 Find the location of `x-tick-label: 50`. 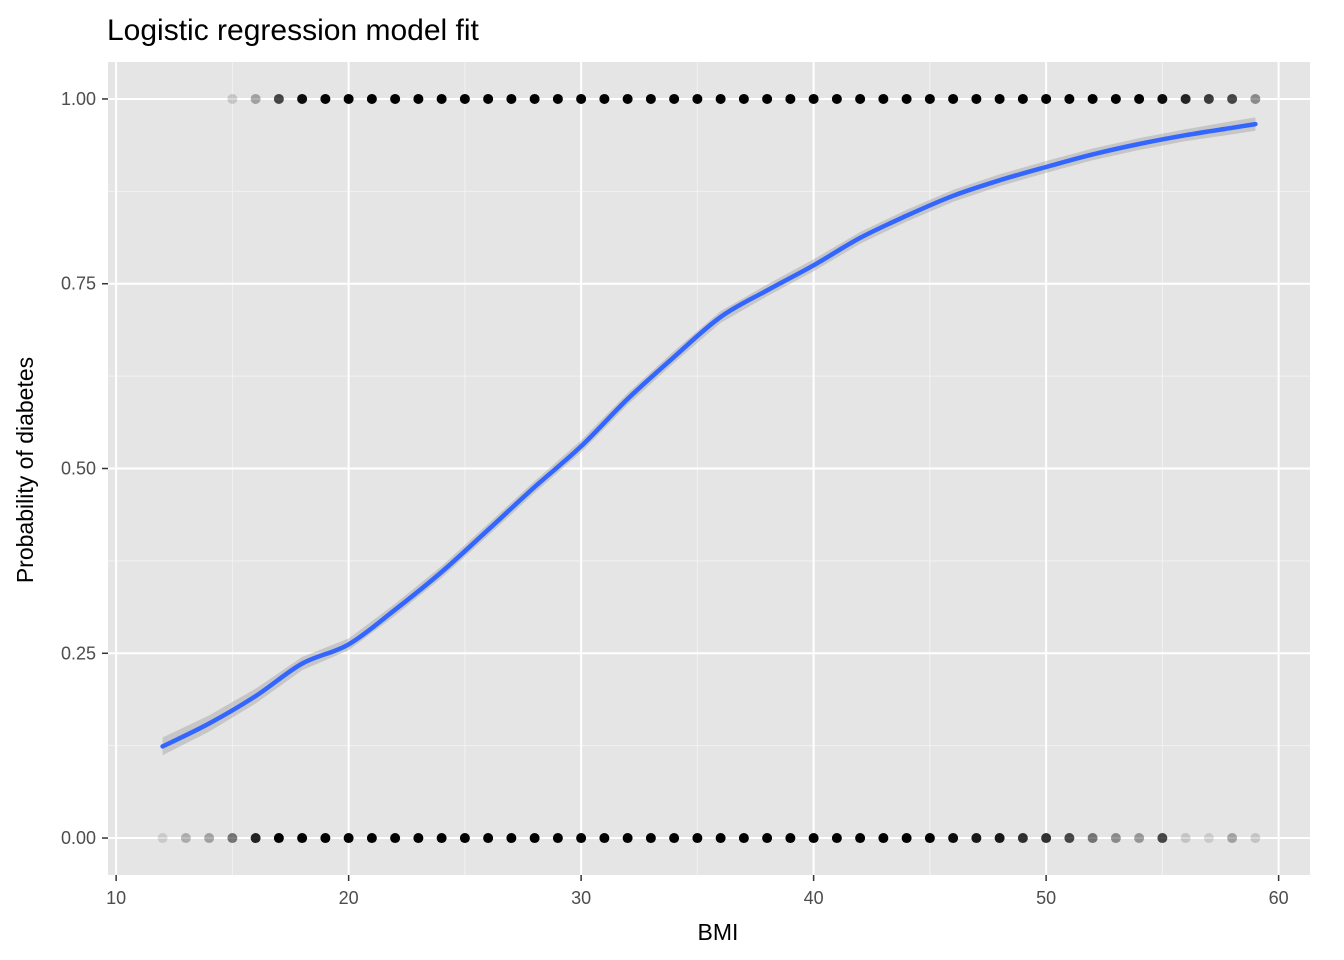

x-tick-label: 50 is located at coordinates (1046, 898).